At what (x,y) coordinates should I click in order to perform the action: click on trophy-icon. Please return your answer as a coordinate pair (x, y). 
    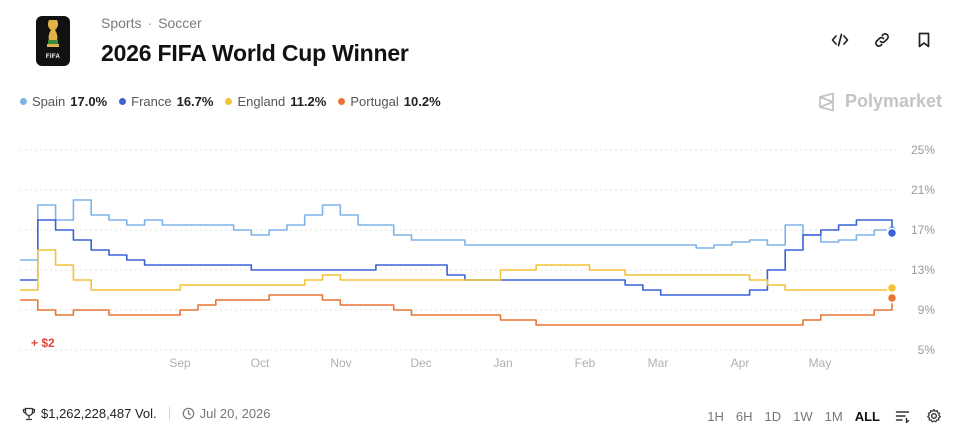
    Looking at the image, I should click on (53, 33).